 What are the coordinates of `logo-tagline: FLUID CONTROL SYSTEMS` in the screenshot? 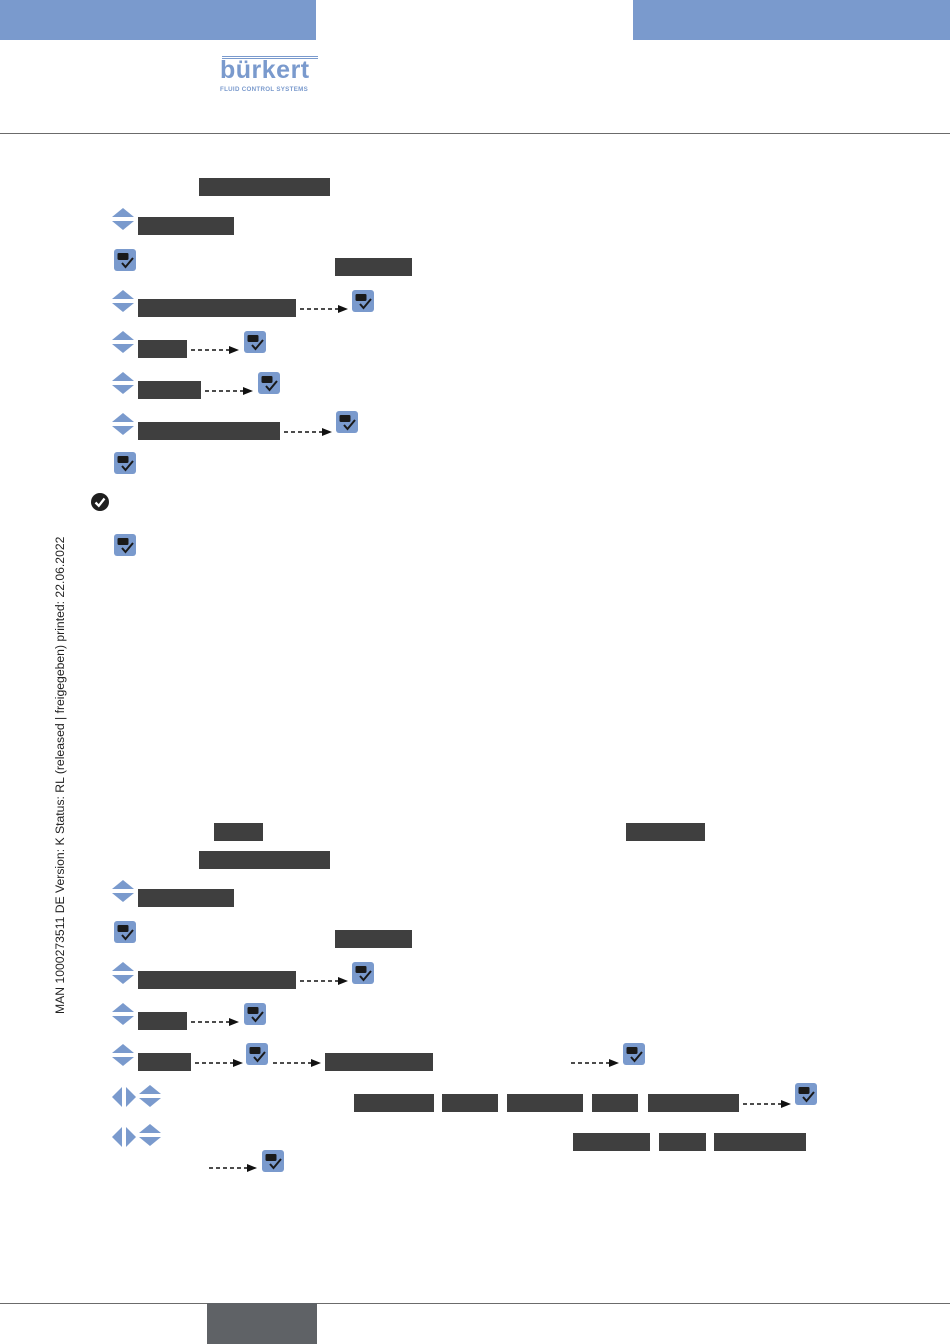 It's located at (264, 89).